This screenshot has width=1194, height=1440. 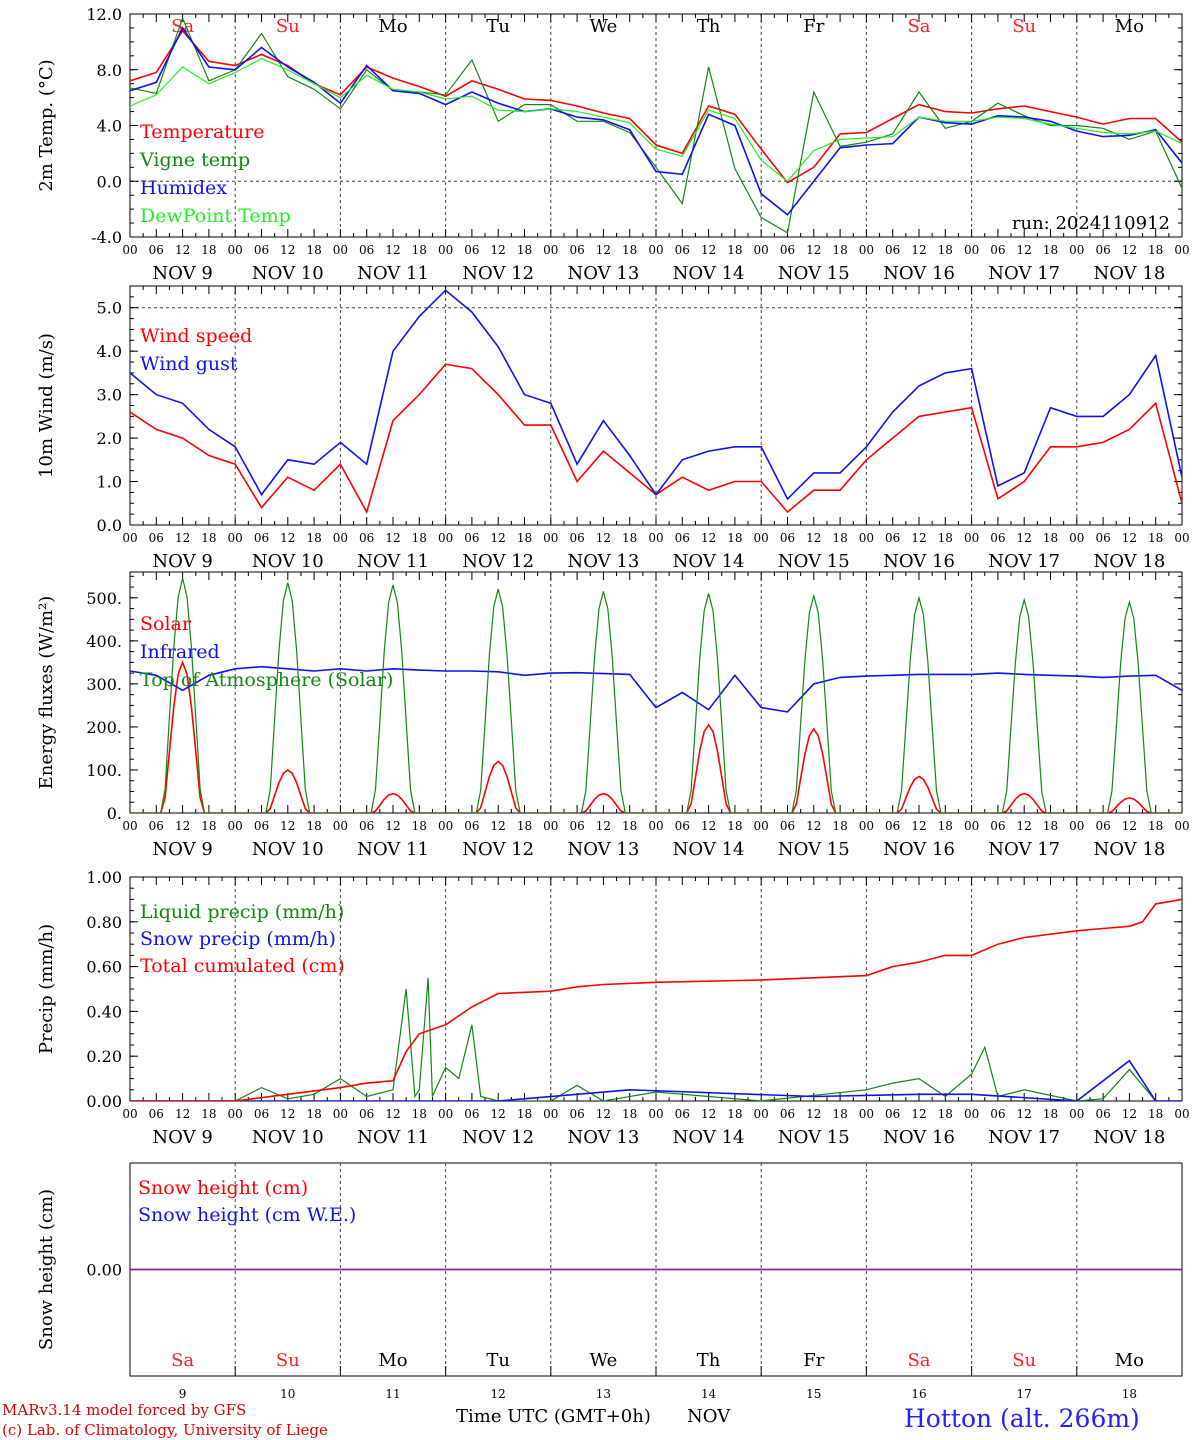 What do you see at coordinates (189, 364) in the screenshot?
I see `legend-entry: Wind gust` at bounding box center [189, 364].